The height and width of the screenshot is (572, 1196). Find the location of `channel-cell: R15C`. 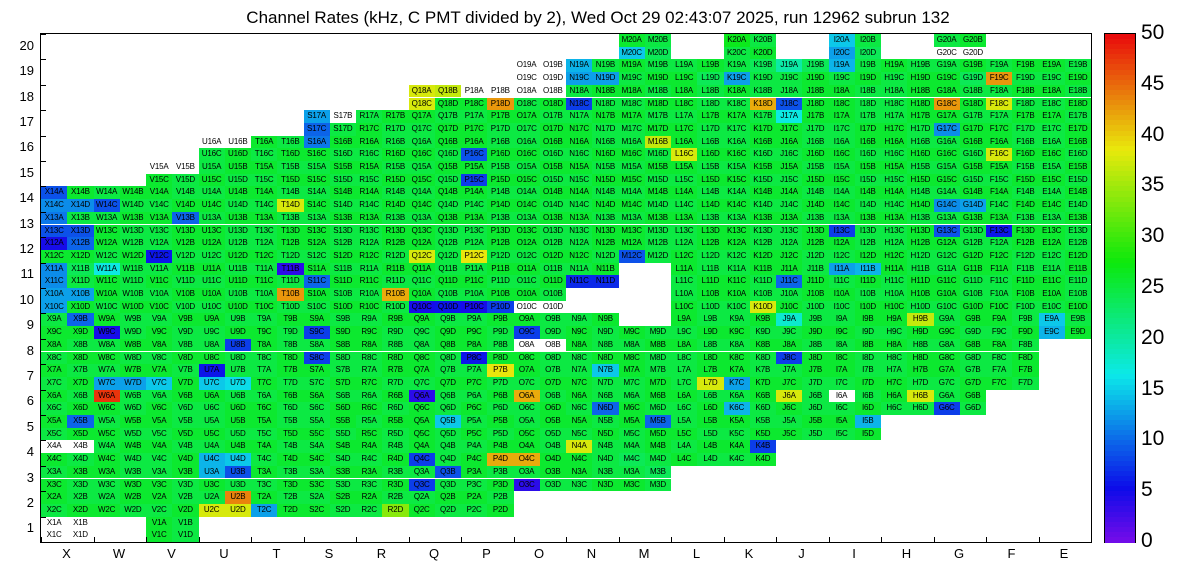

channel-cell: R15C is located at coordinates (369, 180).